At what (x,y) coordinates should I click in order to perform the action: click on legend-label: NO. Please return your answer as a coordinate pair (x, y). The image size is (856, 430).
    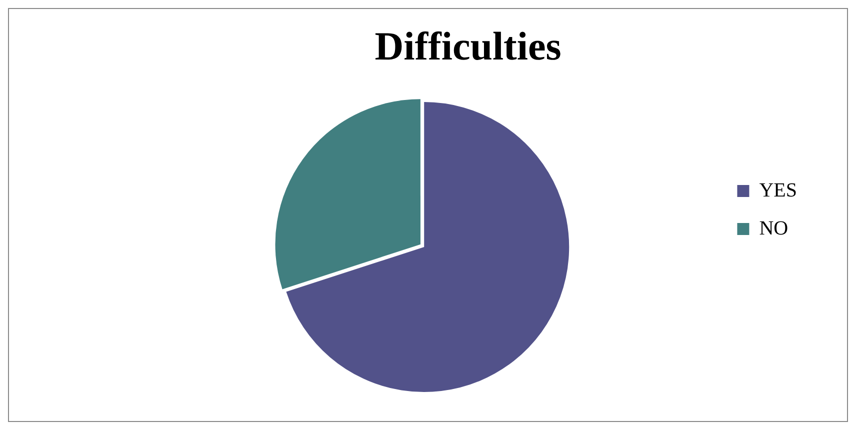
    Looking at the image, I should click on (773, 228).